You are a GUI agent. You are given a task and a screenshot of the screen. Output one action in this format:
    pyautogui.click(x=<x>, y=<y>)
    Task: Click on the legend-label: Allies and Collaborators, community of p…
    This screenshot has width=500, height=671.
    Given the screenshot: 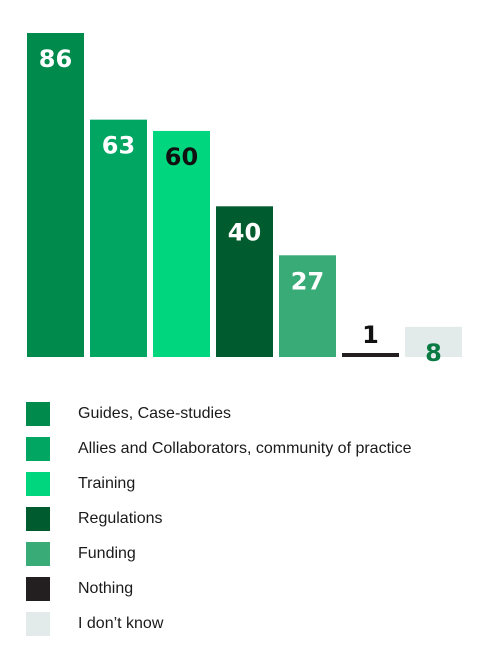 What is the action you would take?
    pyautogui.click(x=245, y=448)
    